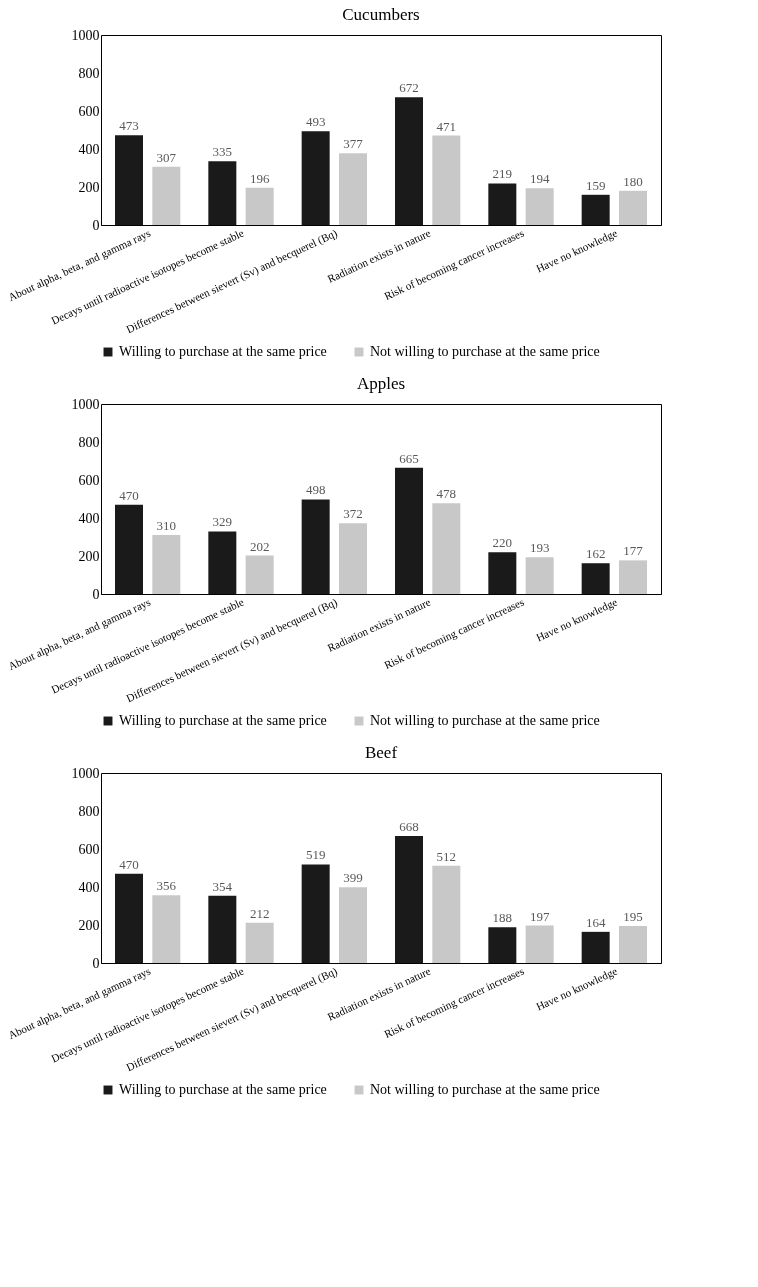 This screenshot has height=1287, width=758. I want to click on data-label: 672, so click(409, 88).